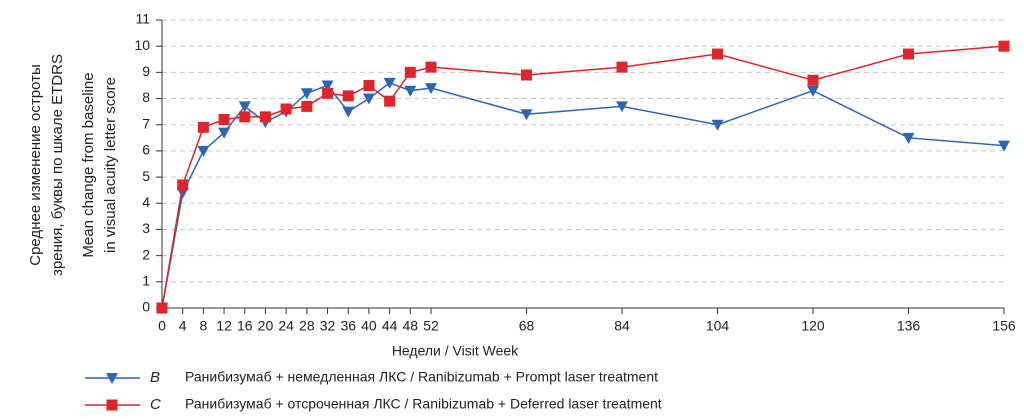 Image resolution: width=1024 pixels, height=419 pixels. I want to click on x-tick-label: 36, so click(348, 326).